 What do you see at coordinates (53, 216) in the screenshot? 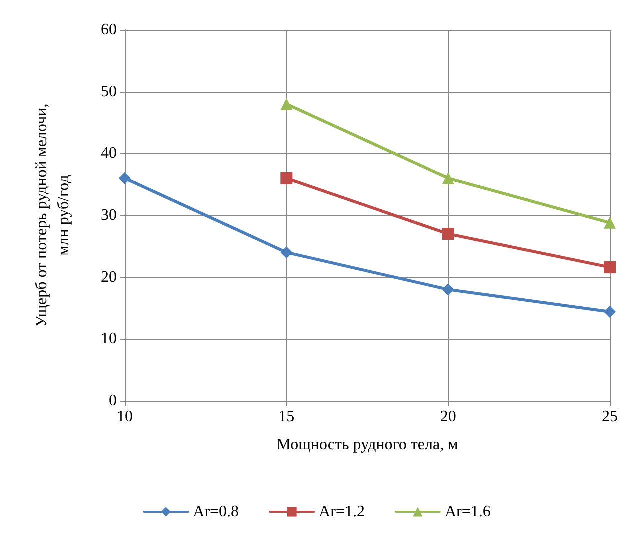
I see `y-axis-title: Ущерб от потерь рудной мелочи, млн руб/год` at bounding box center [53, 216].